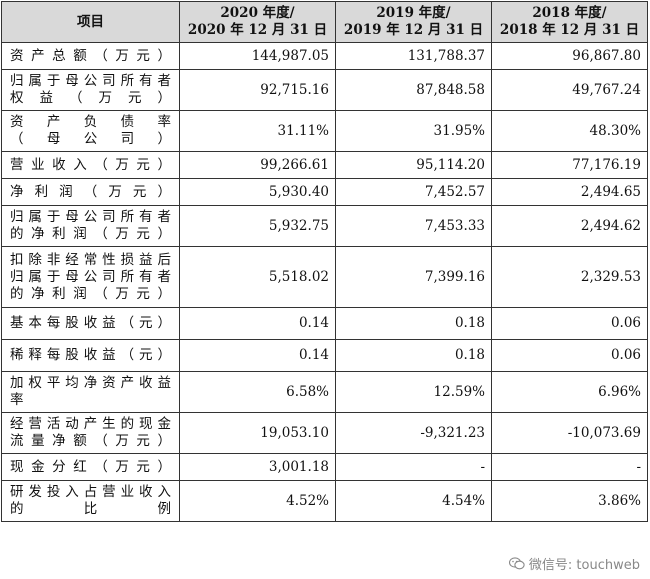 The height and width of the screenshot is (579, 650). I want to click on table-row: 稀释每股收益（元） 0.14 0.18 0.06, so click(324, 355).